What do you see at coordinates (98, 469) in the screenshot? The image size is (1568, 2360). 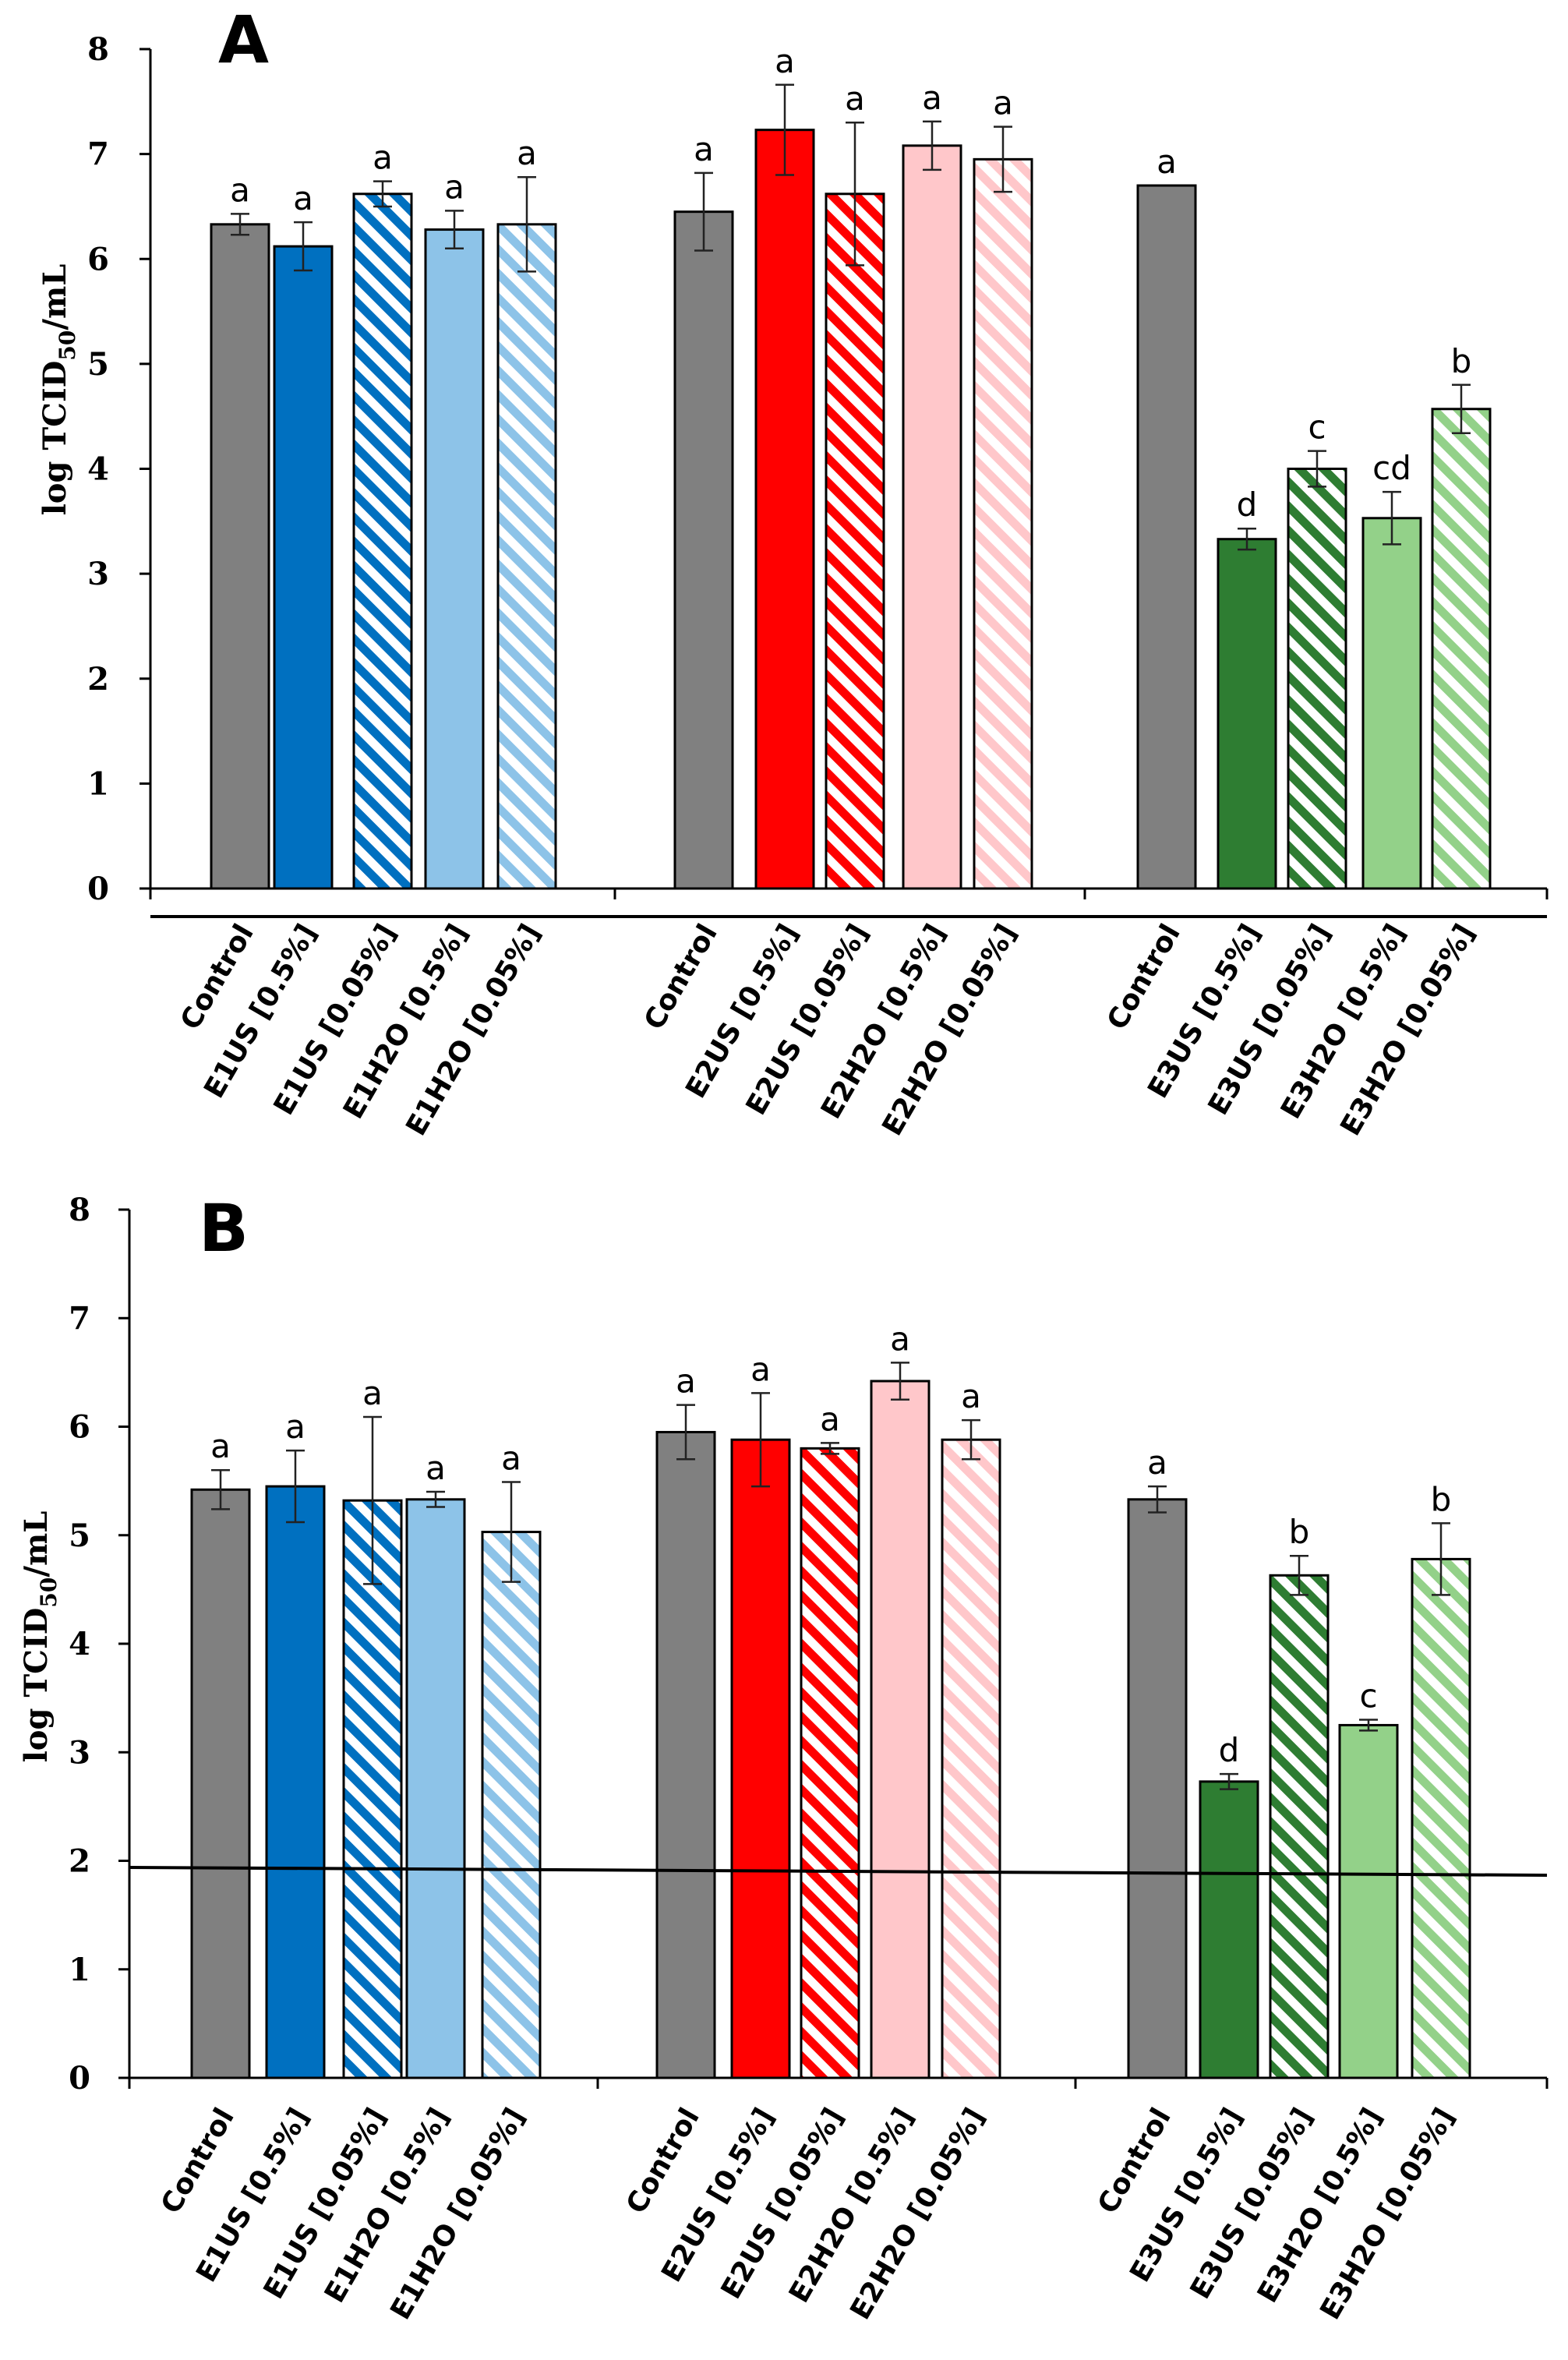 I see `y-tick-label: 4` at bounding box center [98, 469].